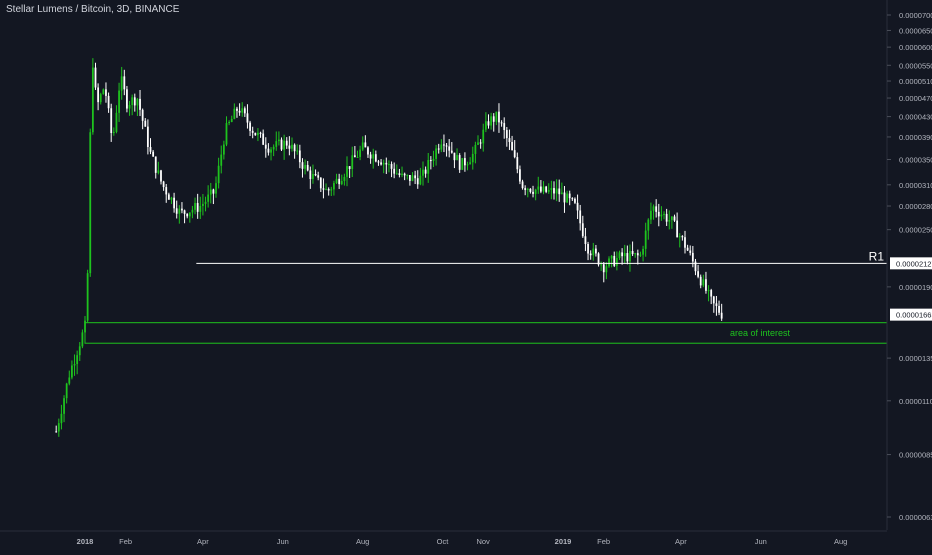 The width and height of the screenshot is (932, 555). Describe the element at coordinates (915, 160) in the screenshot. I see `price-tick-label: 0.00003500` at that location.